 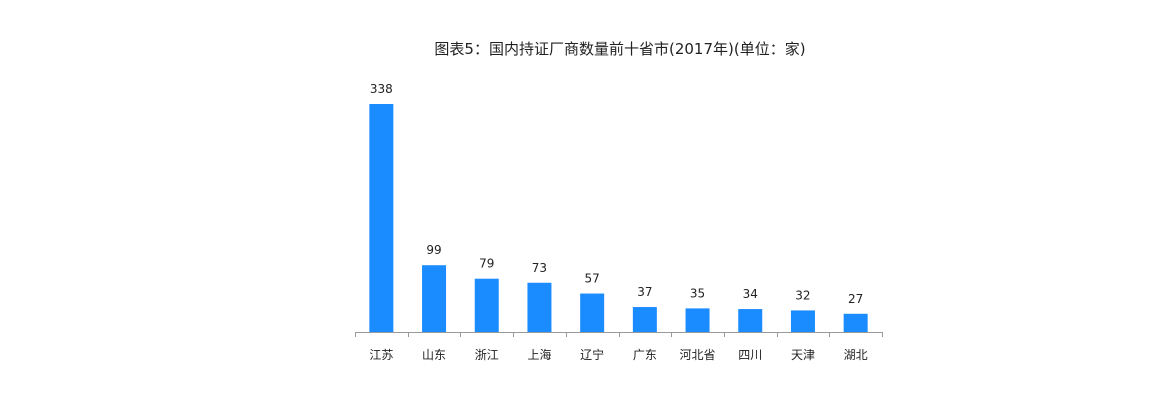 What do you see at coordinates (803, 355) in the screenshot?
I see `category-label: 天津` at bounding box center [803, 355].